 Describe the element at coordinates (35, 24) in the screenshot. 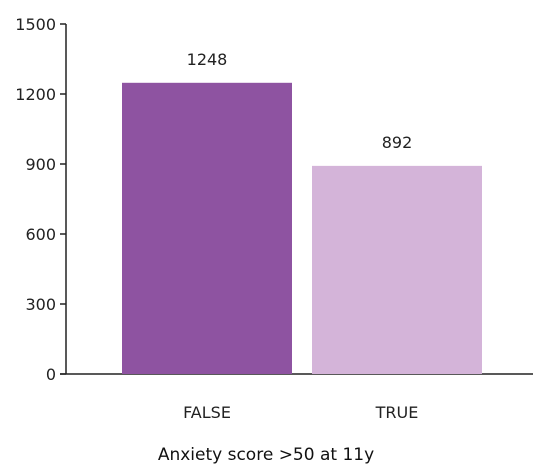

I see `y-tick-label: 1500` at that location.